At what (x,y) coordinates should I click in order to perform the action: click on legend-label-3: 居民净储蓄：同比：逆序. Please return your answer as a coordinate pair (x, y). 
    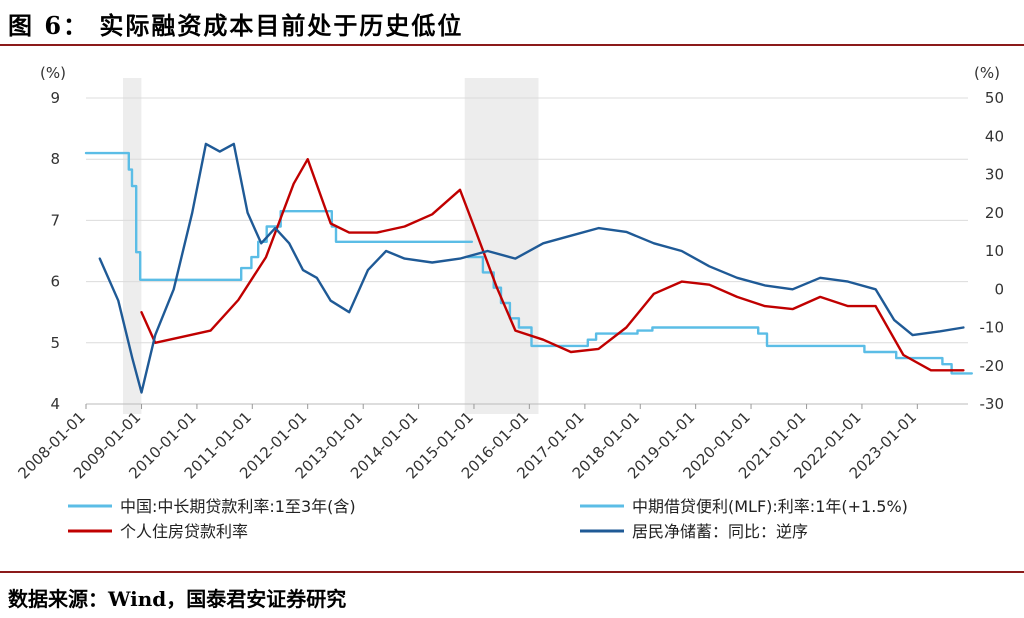
    Looking at the image, I should click on (720, 531).